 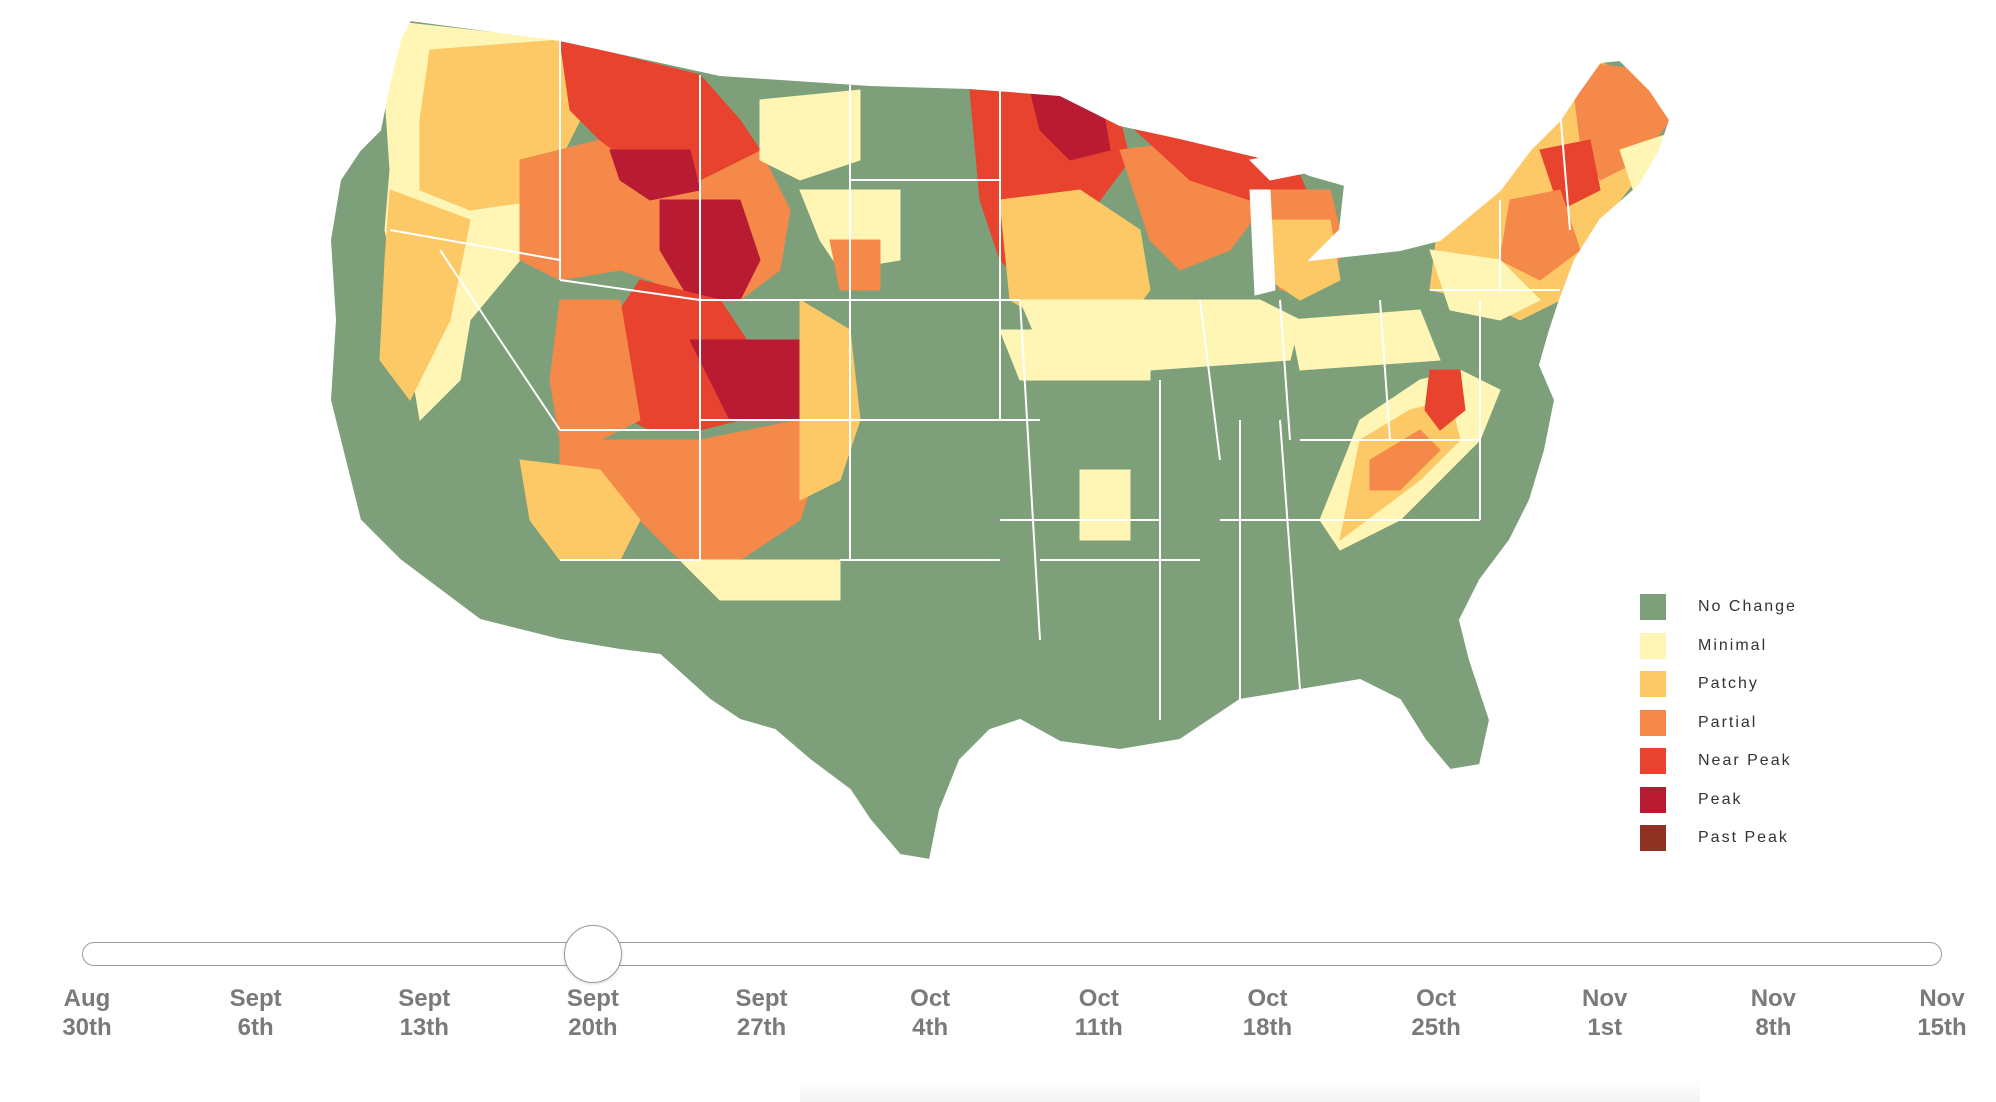 I want to click on legend-item: Peak, so click(x=1718, y=800).